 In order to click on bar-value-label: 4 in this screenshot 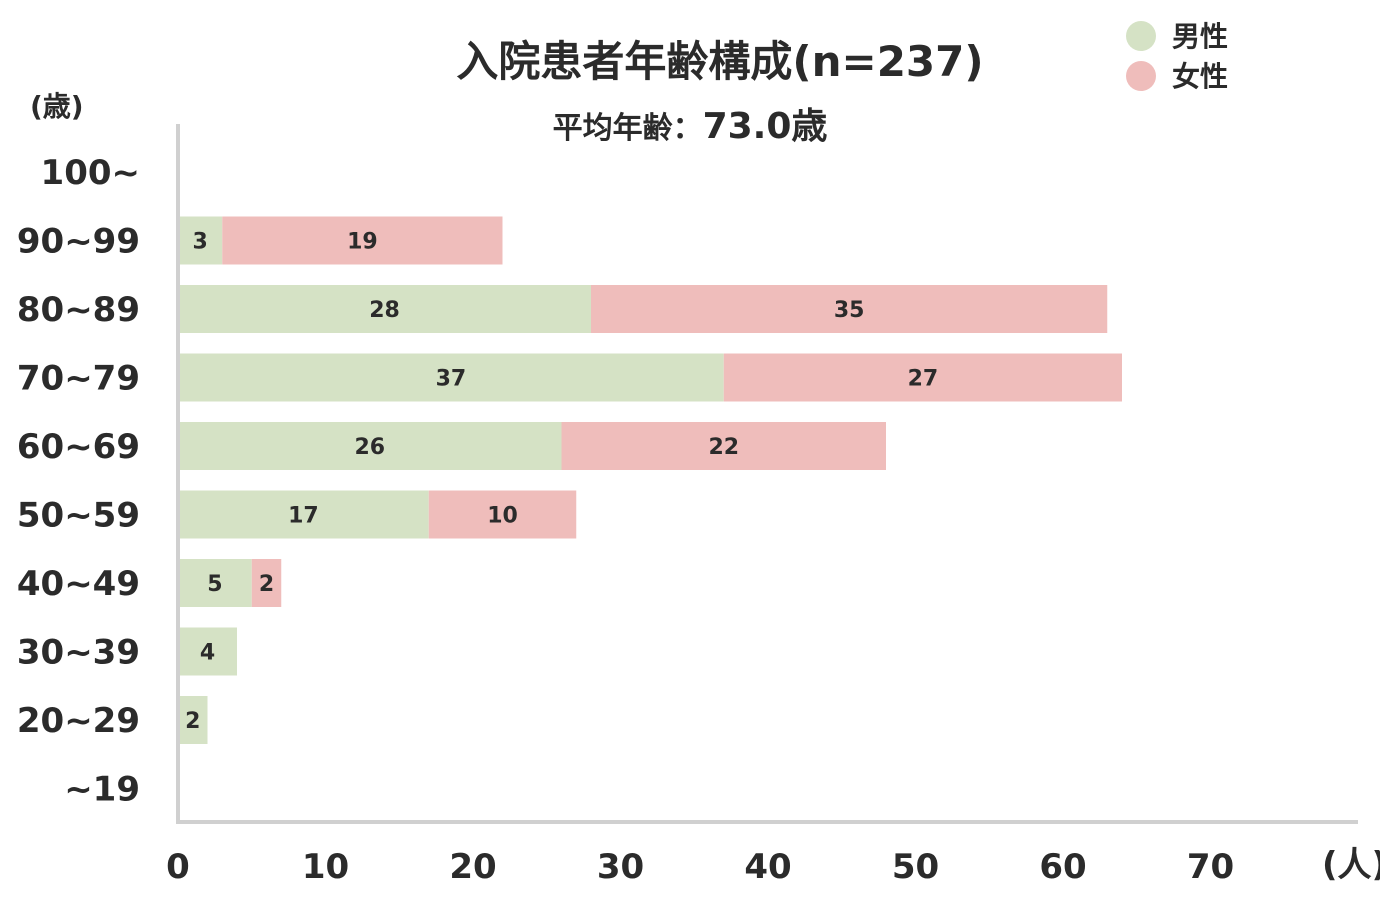, I will do `click(207, 653)`.